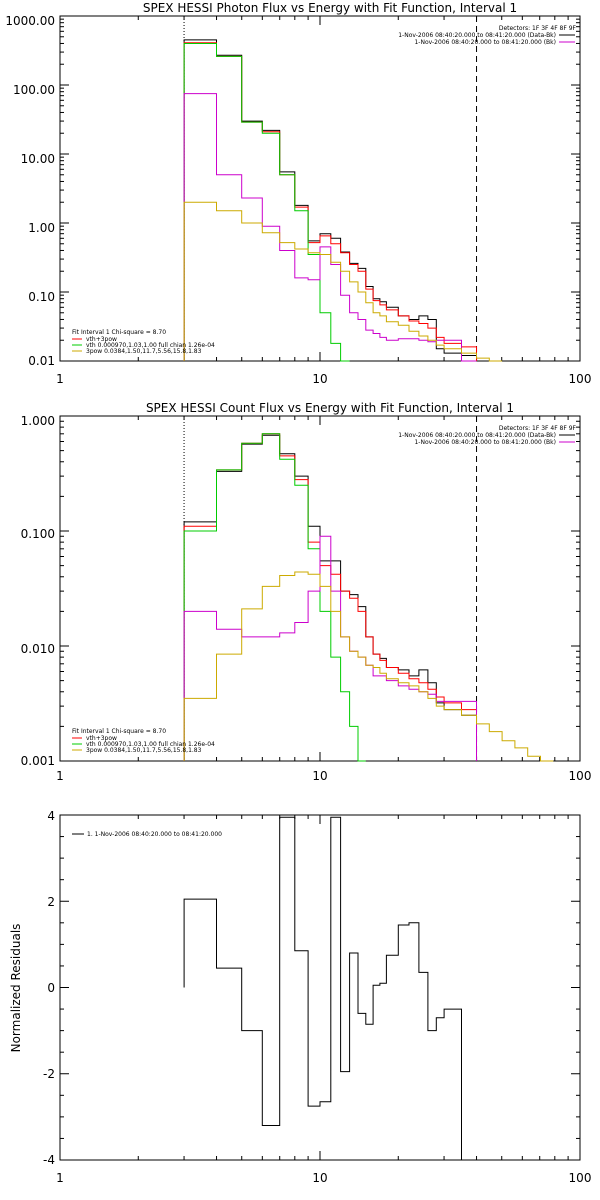  Describe the element at coordinates (38, 534) in the screenshot. I see `y-tick-label: 0.100` at that location.